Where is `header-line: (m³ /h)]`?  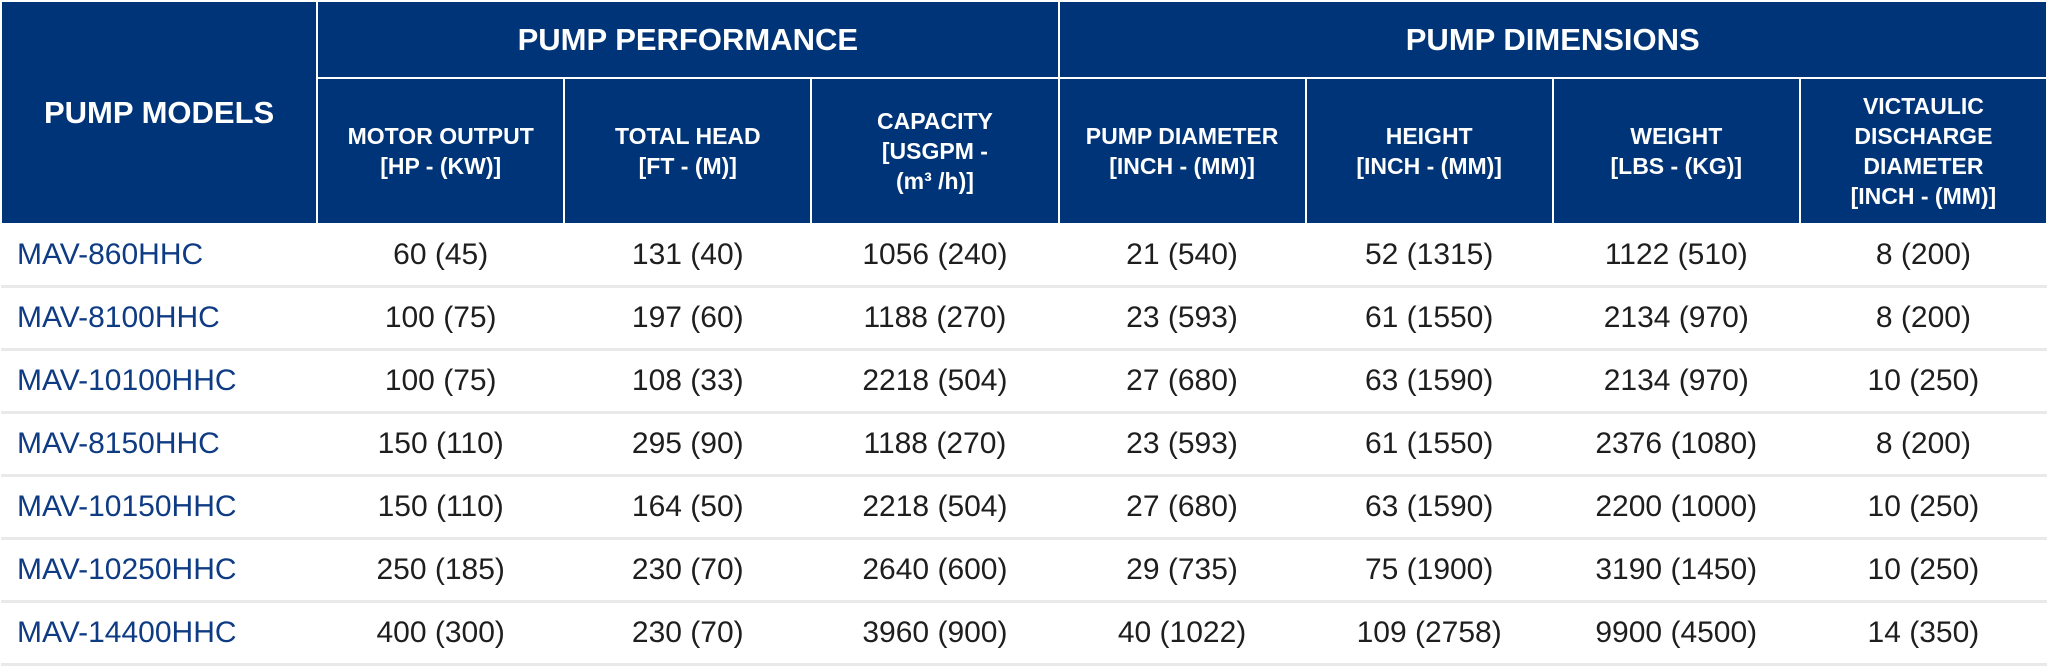 header-line: (m³ /h)] is located at coordinates (934, 181).